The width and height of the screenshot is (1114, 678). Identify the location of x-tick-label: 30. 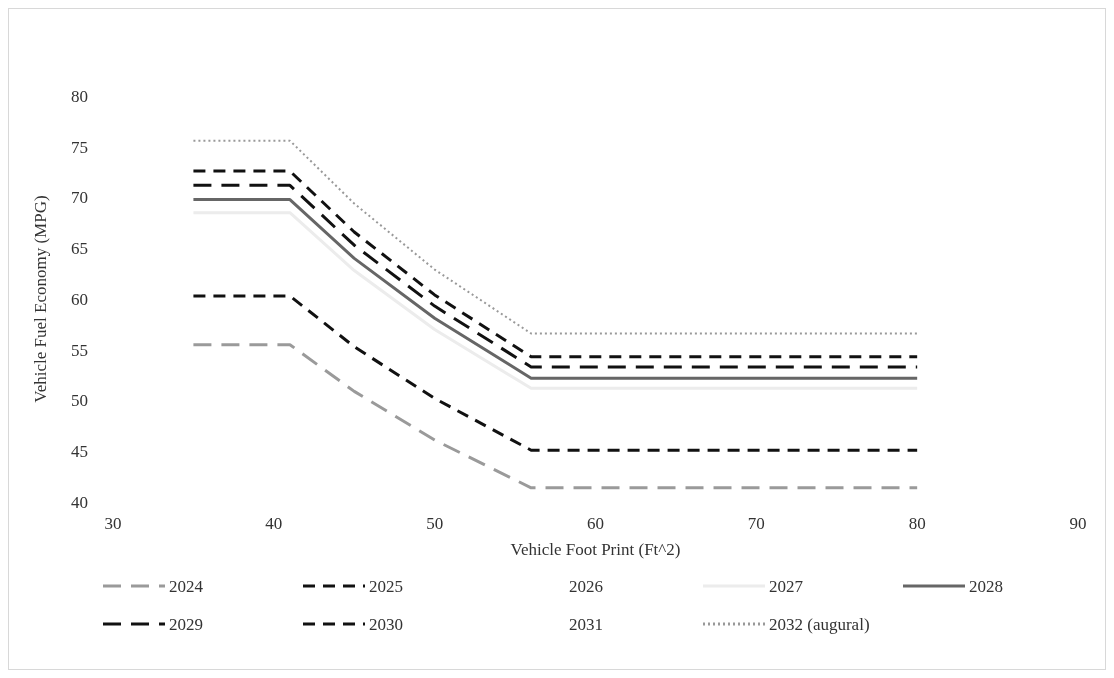
(113, 523).